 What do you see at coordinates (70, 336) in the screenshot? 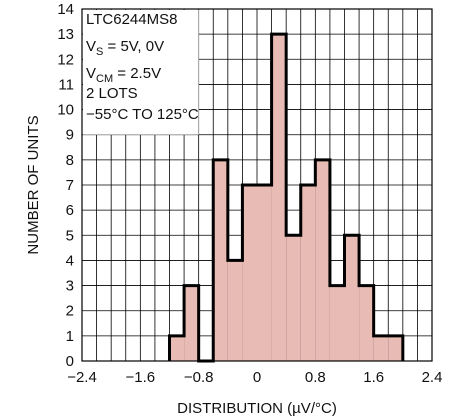
I see `y-tick-label: 1` at bounding box center [70, 336].